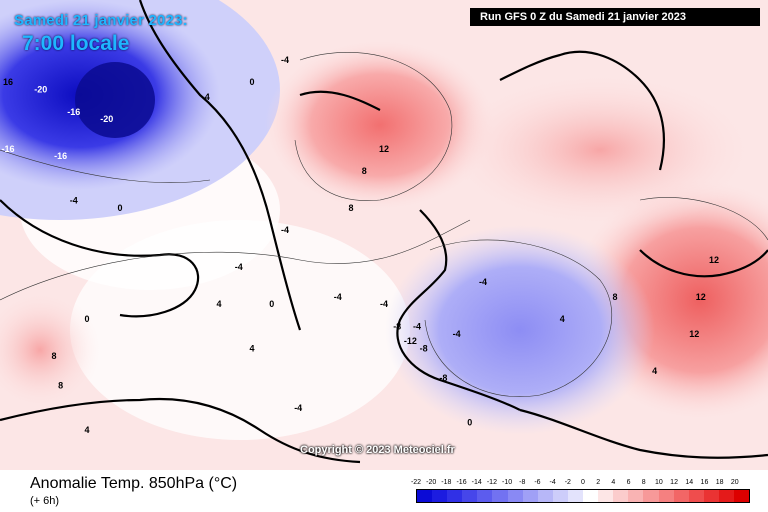  Describe the element at coordinates (446, 482) in the screenshot. I see `color-scale-tick: -18` at that location.